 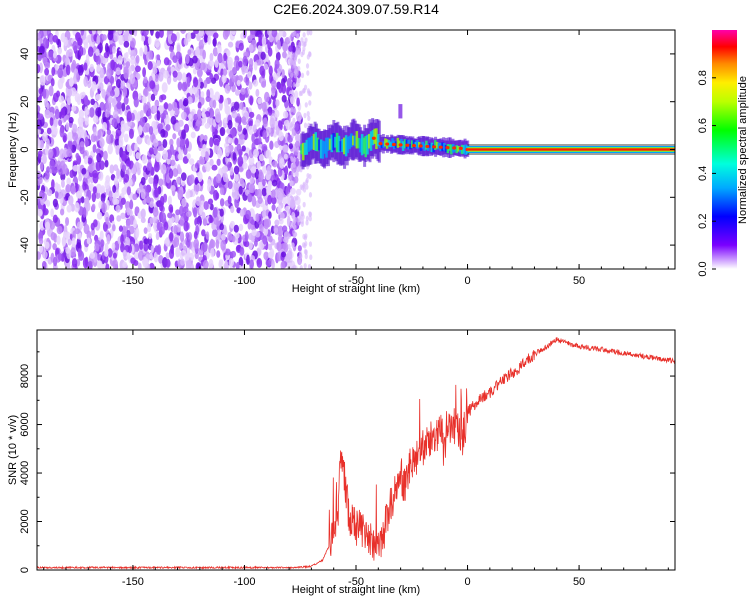 What do you see at coordinates (25, 197) in the screenshot?
I see `y-tick-label: -20` at bounding box center [25, 197].